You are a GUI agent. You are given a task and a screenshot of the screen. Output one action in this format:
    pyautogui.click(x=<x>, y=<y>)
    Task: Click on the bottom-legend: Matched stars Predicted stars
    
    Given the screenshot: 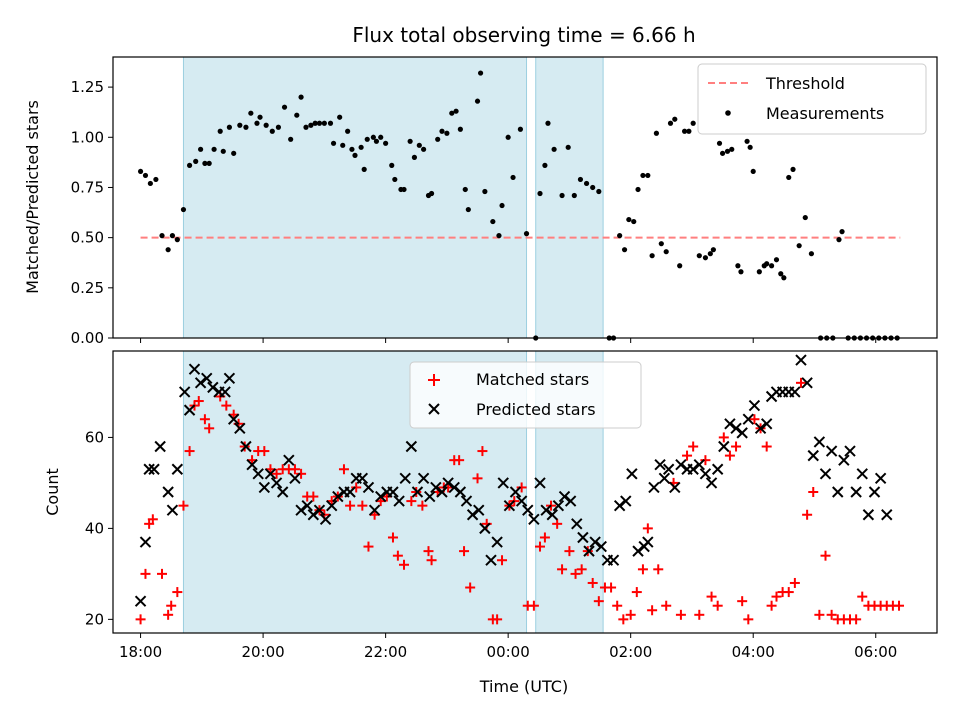 What is the action you would take?
    pyautogui.click(x=525, y=395)
    